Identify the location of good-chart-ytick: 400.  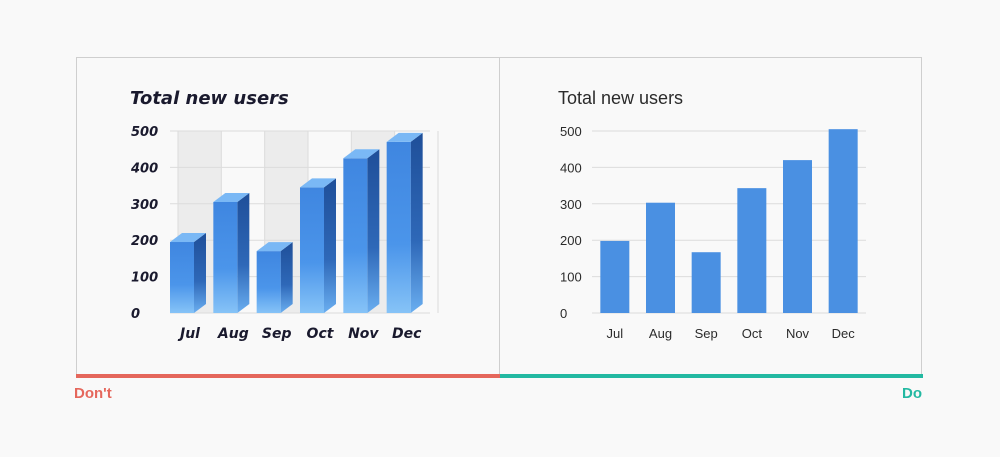
(571, 167).